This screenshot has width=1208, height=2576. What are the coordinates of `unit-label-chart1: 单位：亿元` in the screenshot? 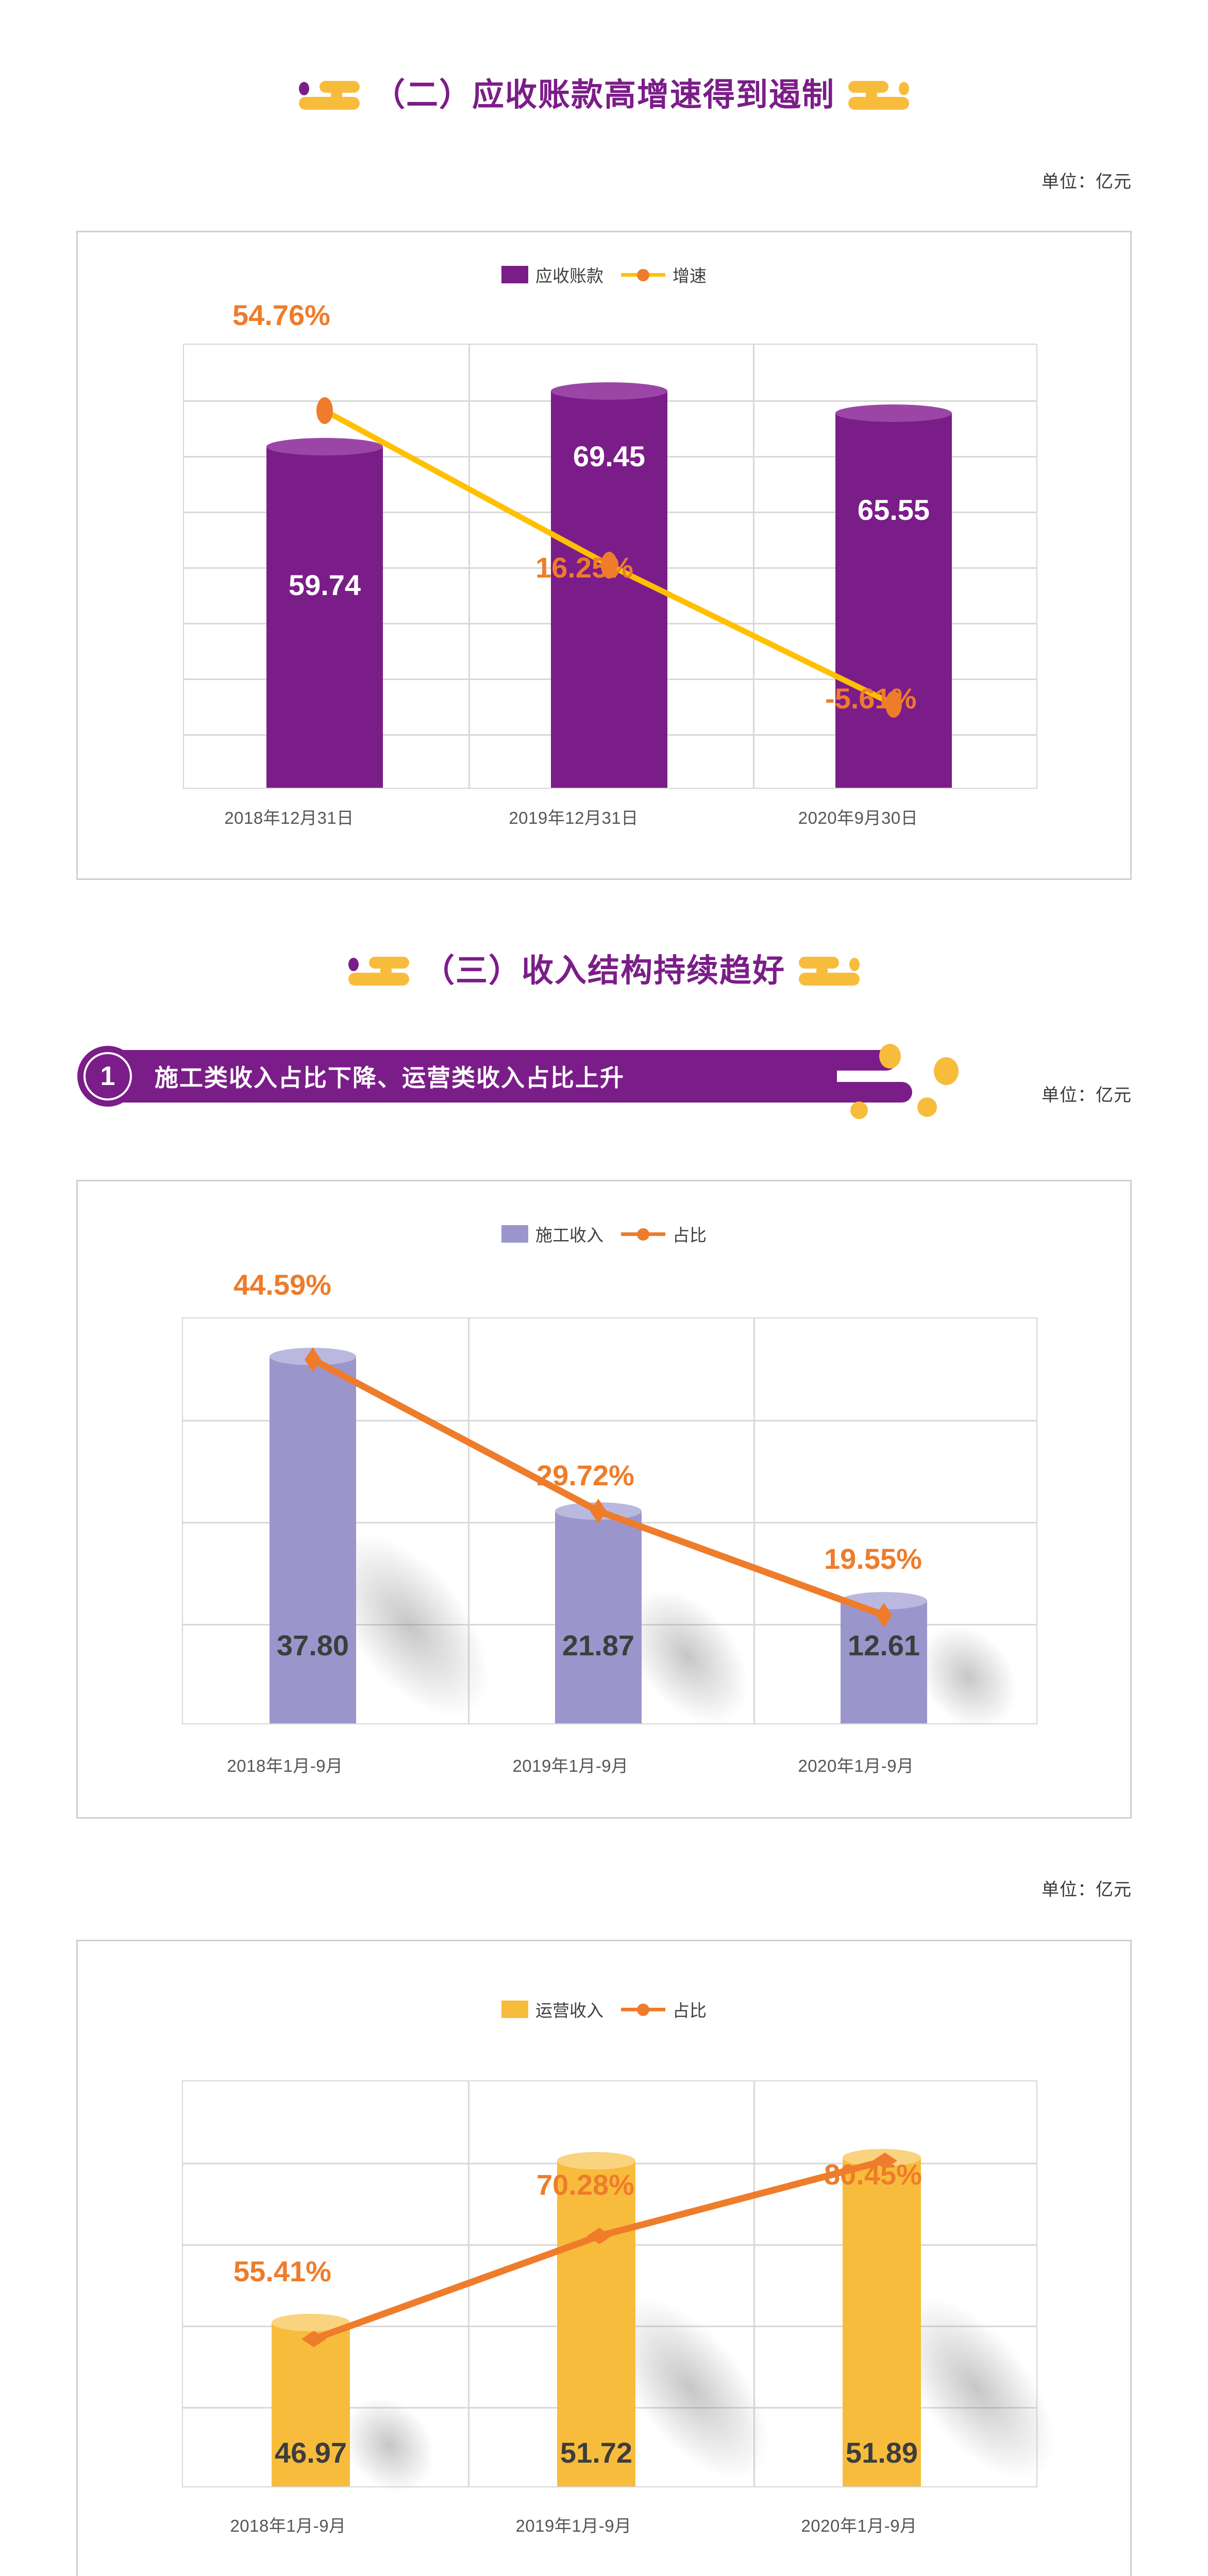 It's located at (1087, 182).